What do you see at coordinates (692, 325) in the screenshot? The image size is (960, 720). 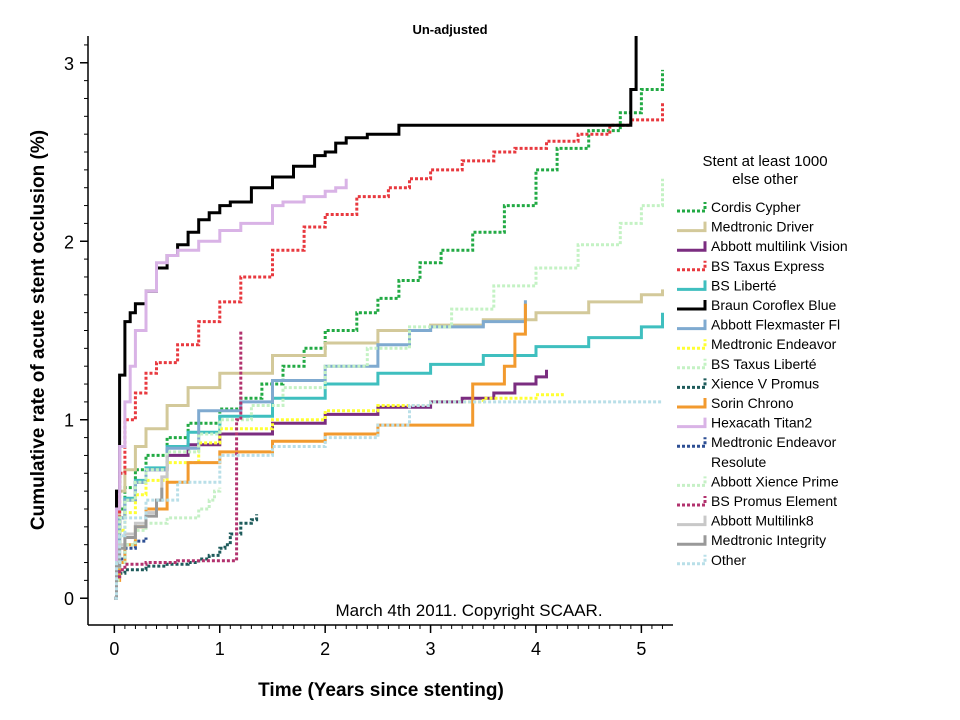 I see `legend-swatch-abbott-flexmaster-fl` at bounding box center [692, 325].